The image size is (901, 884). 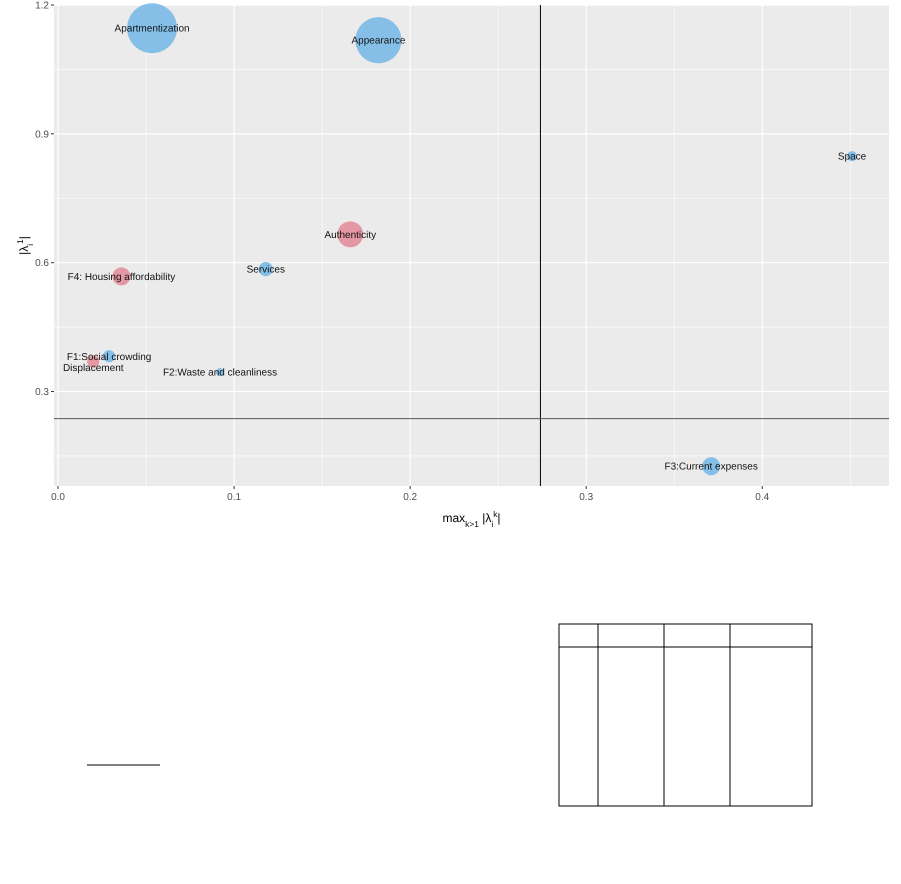 I want to click on x-tick-label: 0.3, so click(x=586, y=497).